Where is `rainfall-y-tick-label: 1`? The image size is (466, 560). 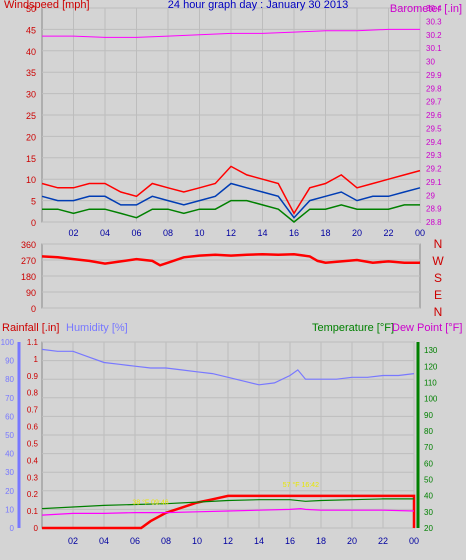
rainfall-y-tick-label: 1 is located at coordinates (36, 359).